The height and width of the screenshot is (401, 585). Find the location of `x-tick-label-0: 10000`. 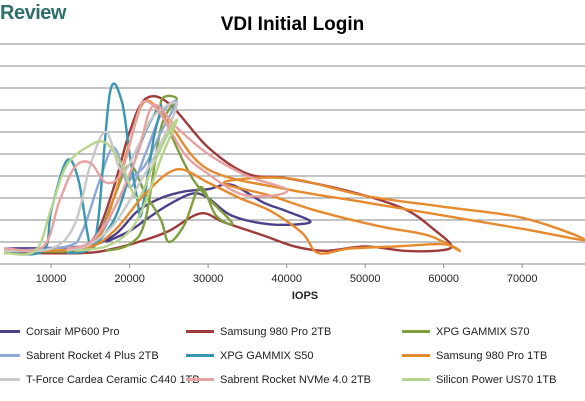

x-tick-label-0: 10000 is located at coordinates (51, 279).